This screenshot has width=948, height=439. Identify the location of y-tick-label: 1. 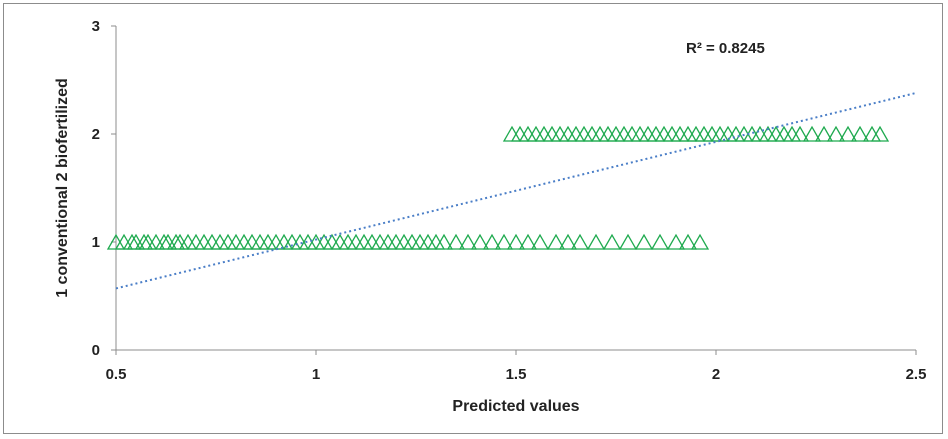
(96, 242).